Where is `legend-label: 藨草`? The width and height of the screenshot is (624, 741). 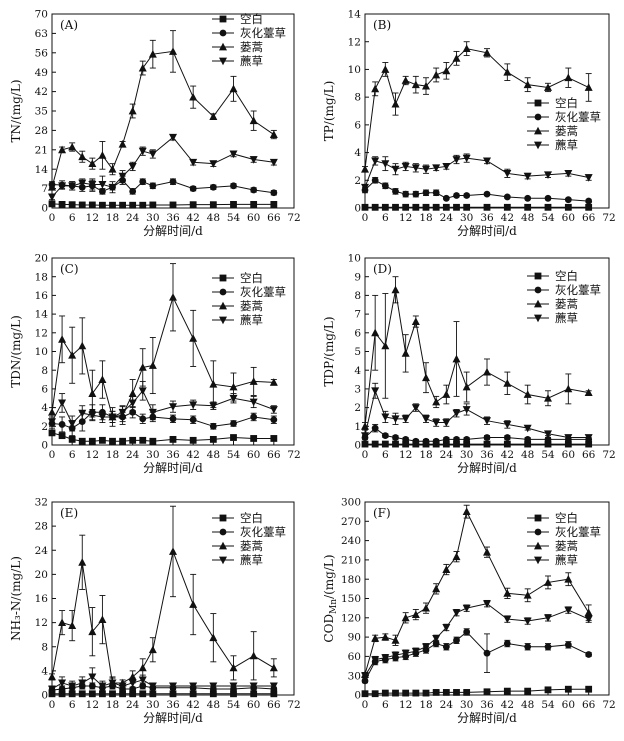
legend-label: 藨草 is located at coordinates (566, 318).